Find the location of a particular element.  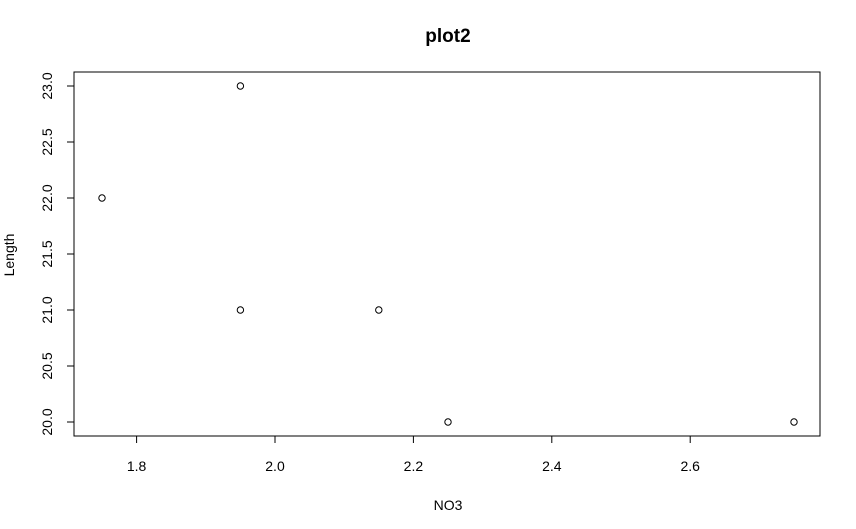

x-axis: 1.8 2.0 2.2 2.4 2.6 is located at coordinates (413, 454).